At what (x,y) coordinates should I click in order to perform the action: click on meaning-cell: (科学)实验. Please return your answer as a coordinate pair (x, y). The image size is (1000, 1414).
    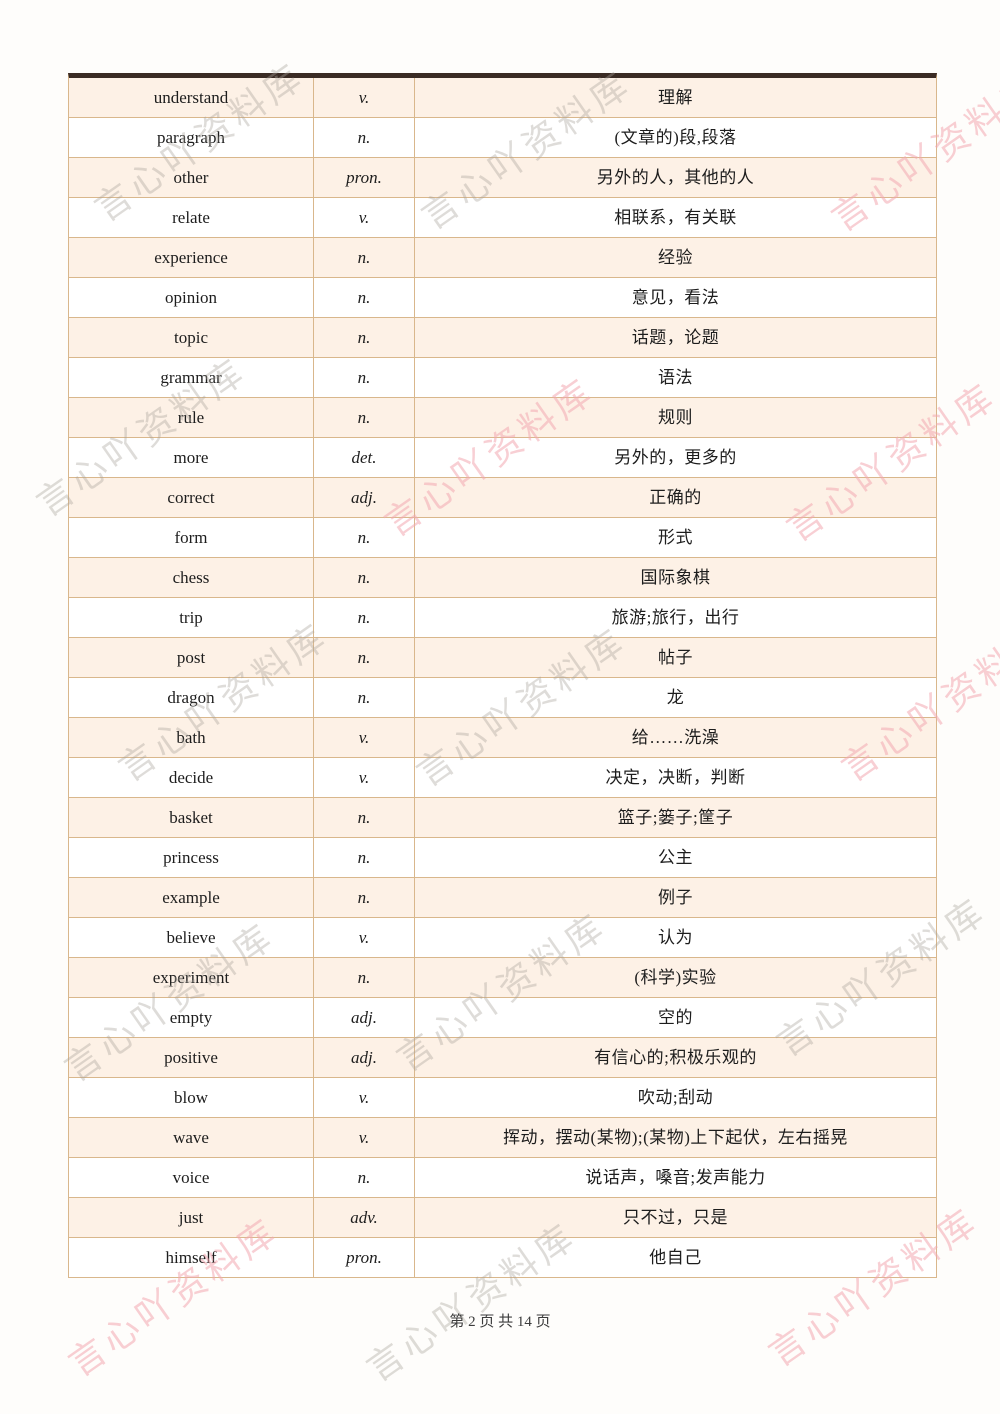
    Looking at the image, I should click on (675, 977).